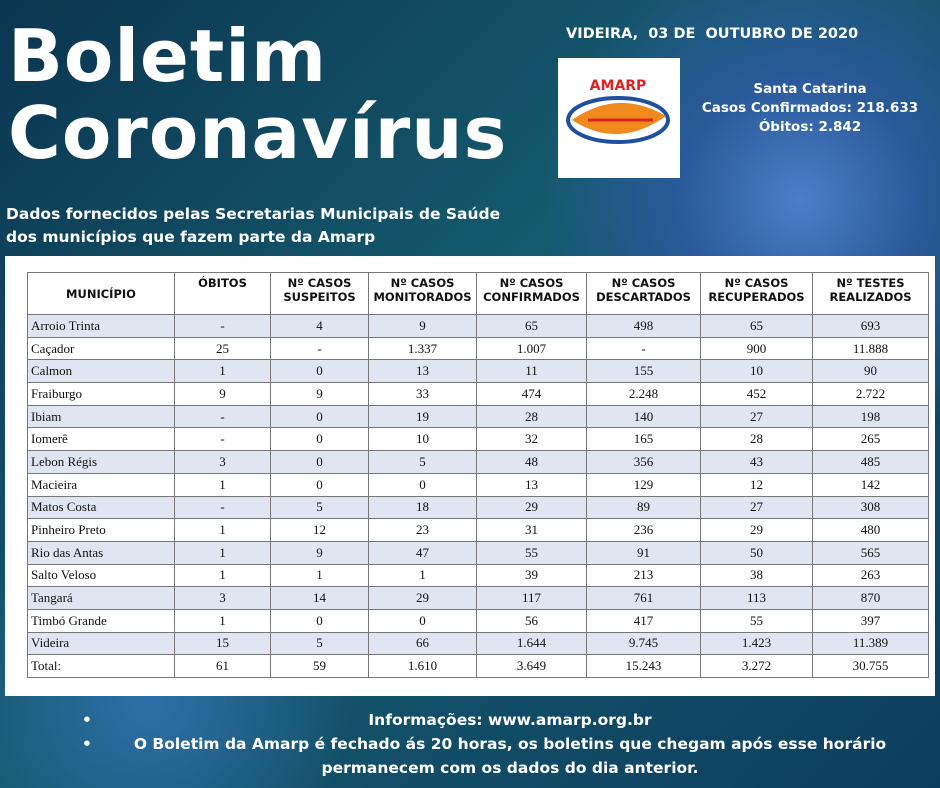  I want to click on cell: 28, so click(756, 439).